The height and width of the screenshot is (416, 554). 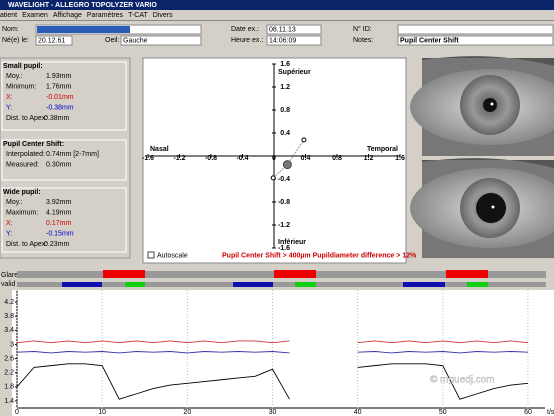 What do you see at coordinates (102, 412) in the screenshot?
I see `x-tick-label: 10` at bounding box center [102, 412].